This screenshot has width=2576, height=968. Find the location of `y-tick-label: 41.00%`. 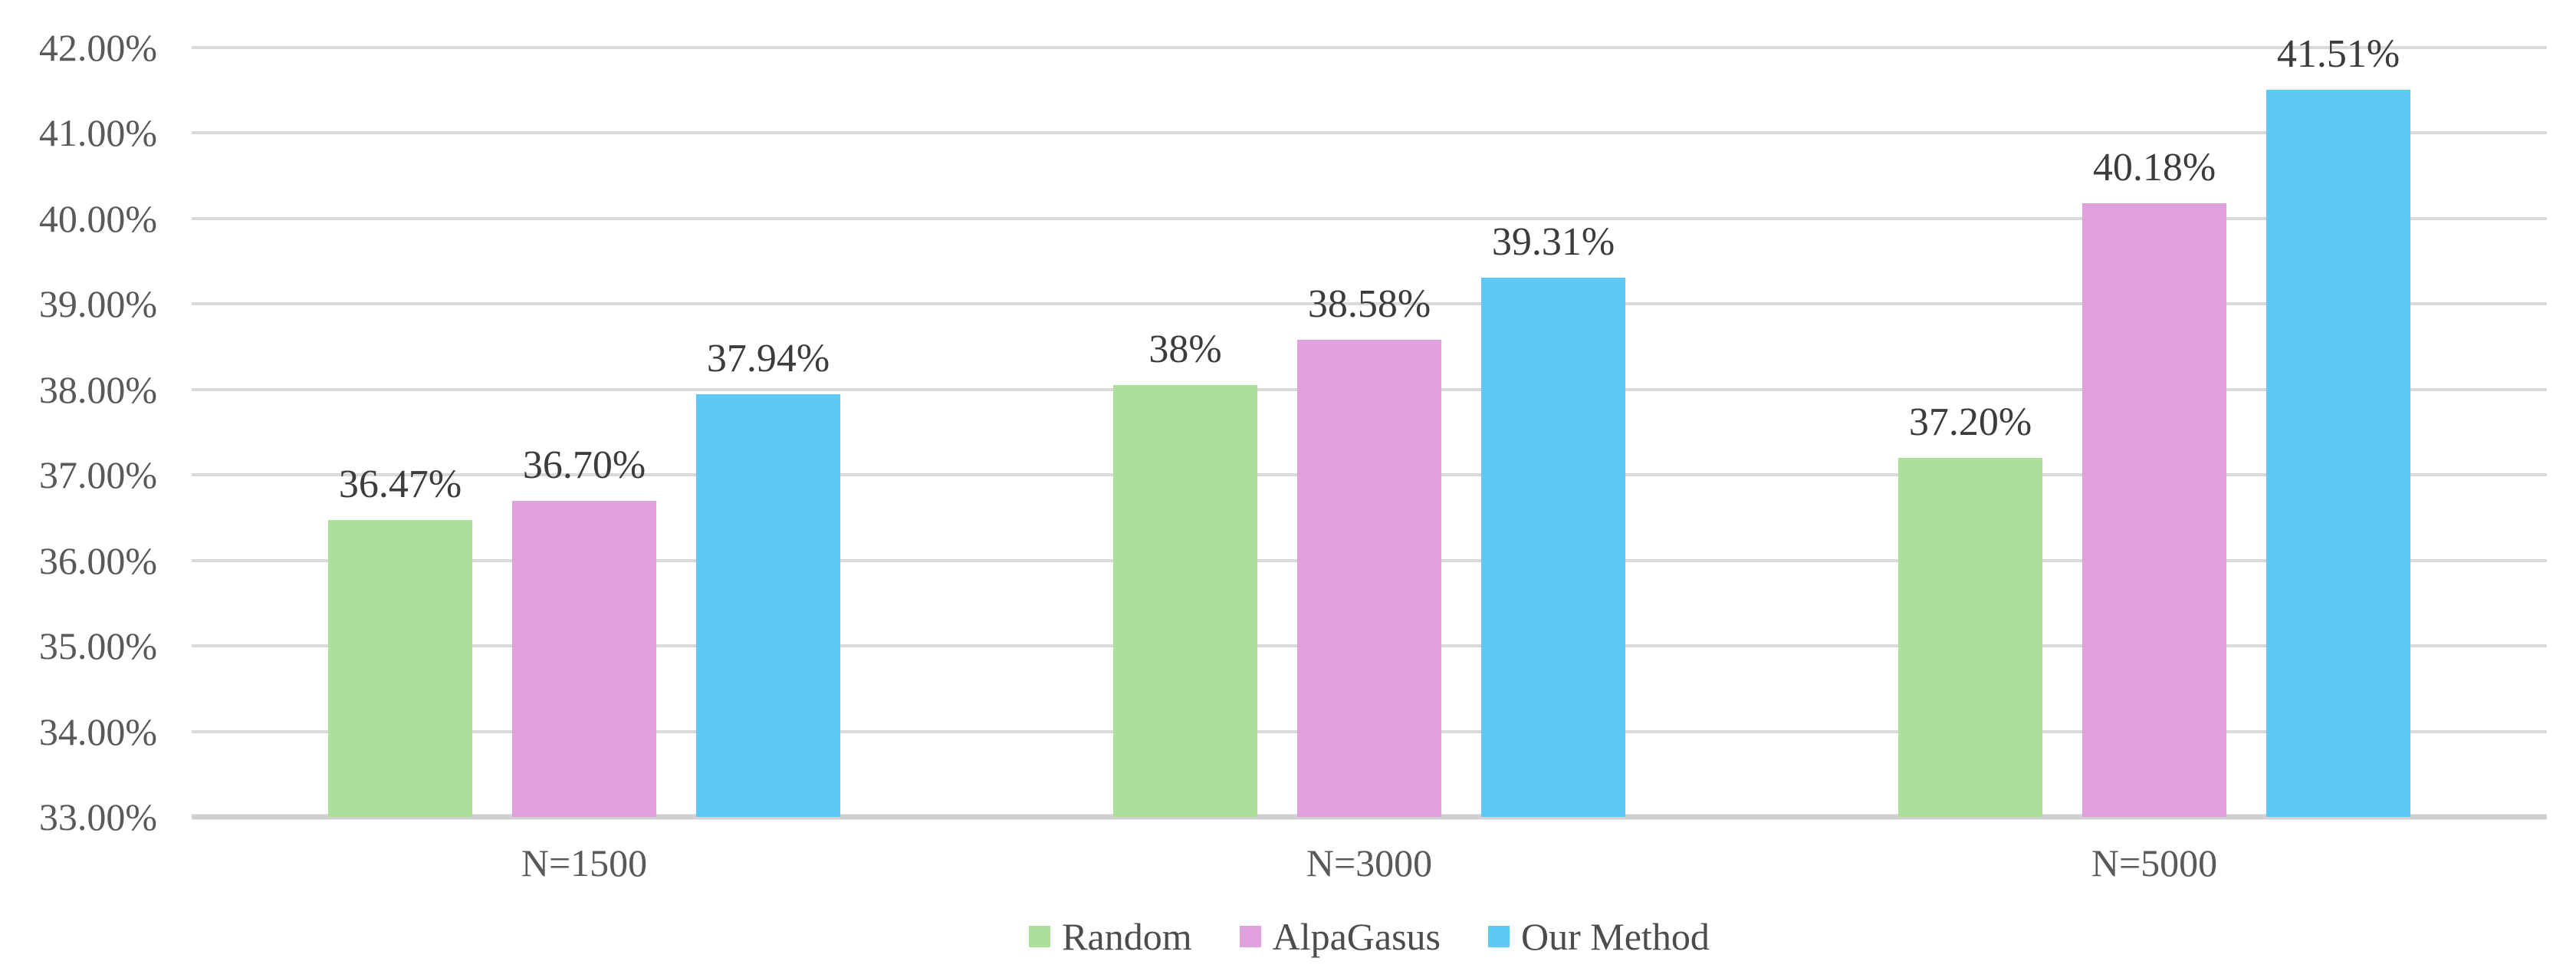

y-tick-label: 41.00% is located at coordinates (98, 133).